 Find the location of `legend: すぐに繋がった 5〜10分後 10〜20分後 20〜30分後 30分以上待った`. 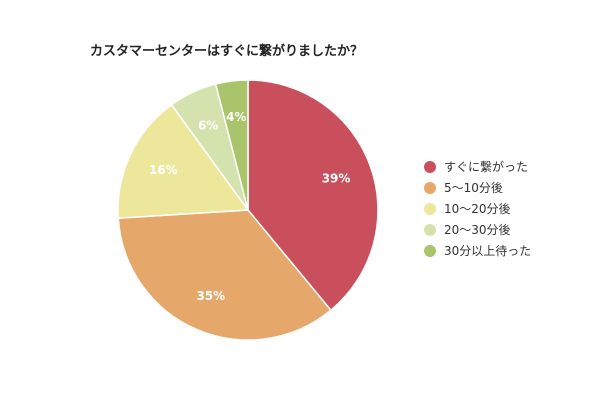

legend: すぐに繋がった 5〜10分後 10〜20分後 20〜30分後 30分以上待った is located at coordinates (477, 208).